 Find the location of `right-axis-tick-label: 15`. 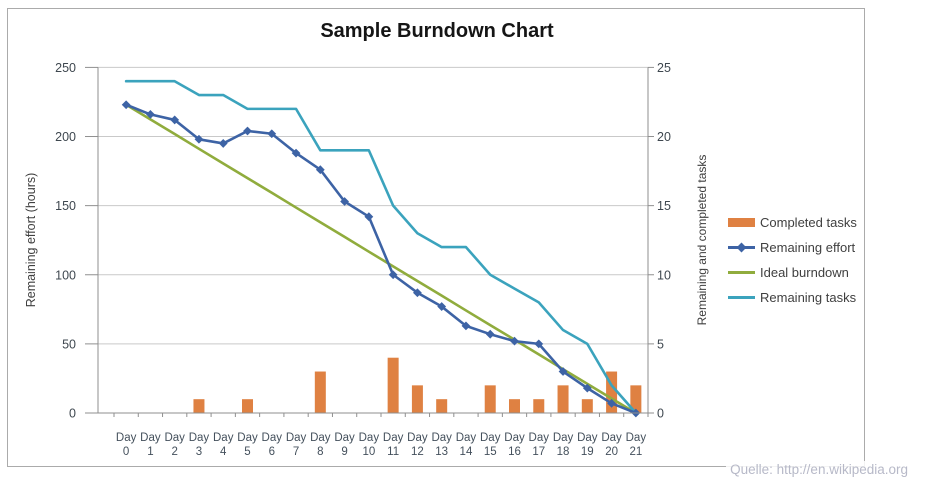

right-axis-tick-label: 15 is located at coordinates (664, 206).